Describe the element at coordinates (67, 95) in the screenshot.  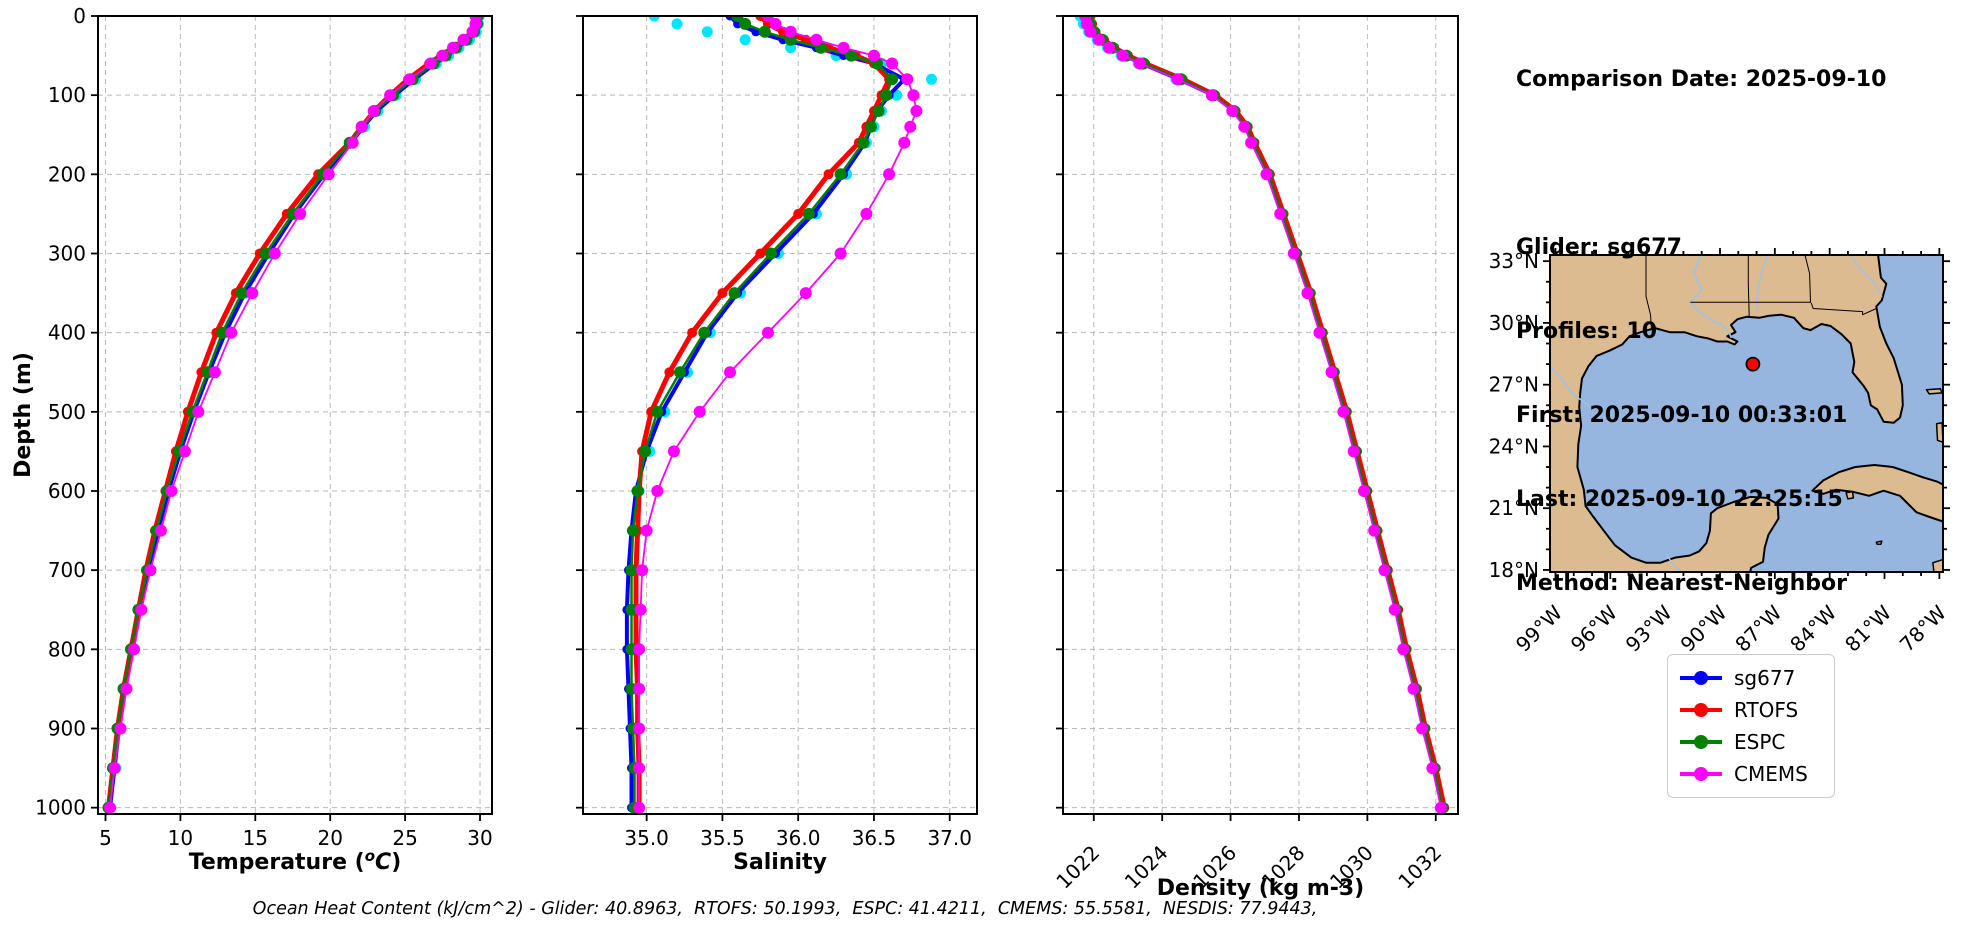
I see `svg-text: 100` at that location.